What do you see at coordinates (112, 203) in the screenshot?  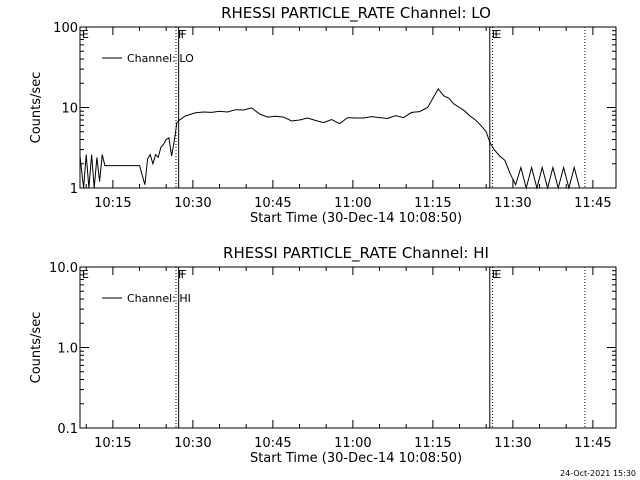 I see `x-tick-label-0-0: 10:15` at bounding box center [112, 203].